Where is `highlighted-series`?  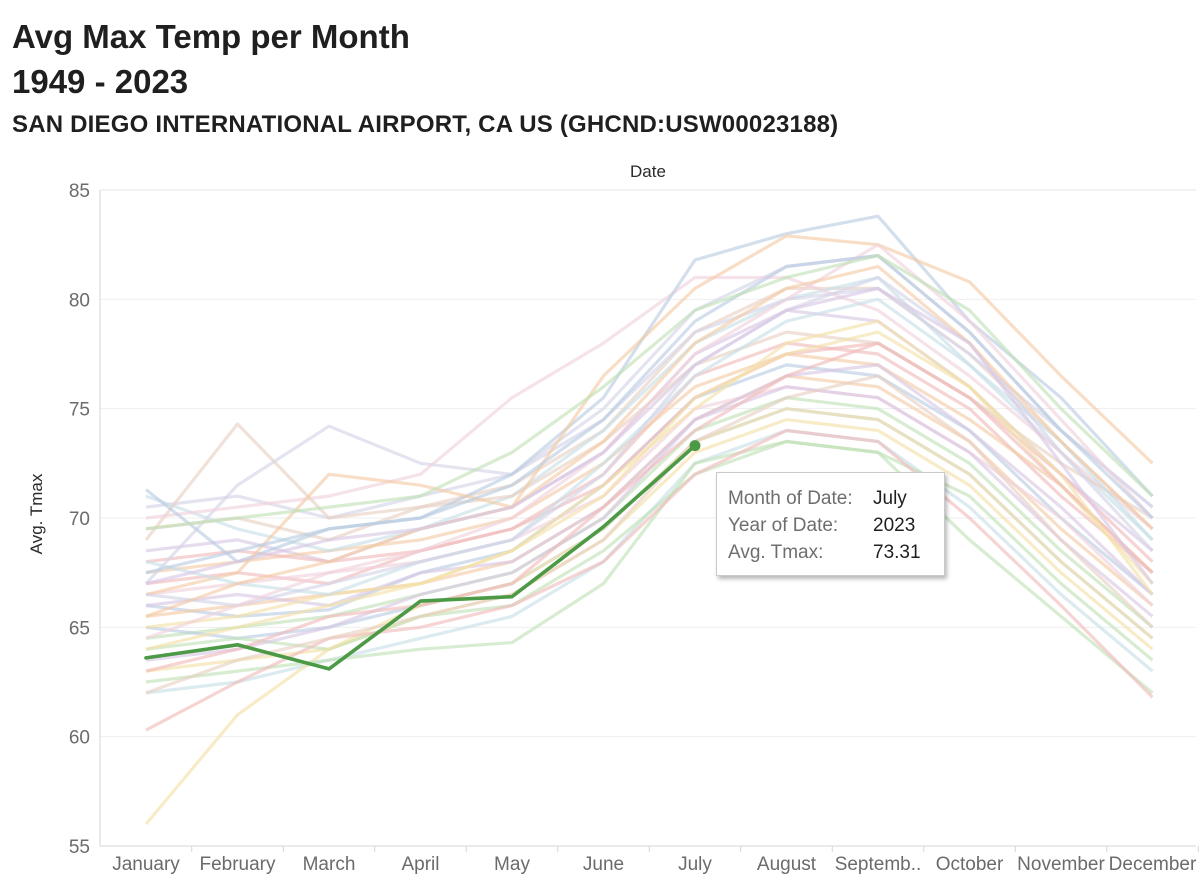
highlighted-series is located at coordinates (422, 555).